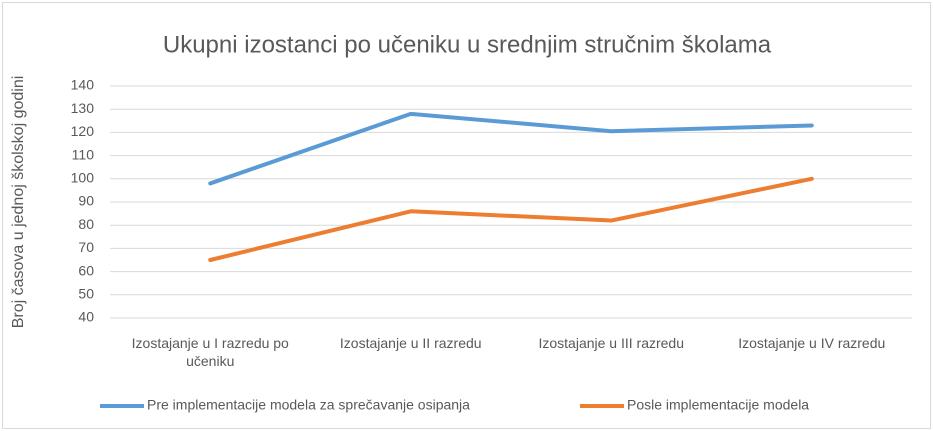  I want to click on x-tick-label: Izostajanje u II razredu, so click(410, 343).